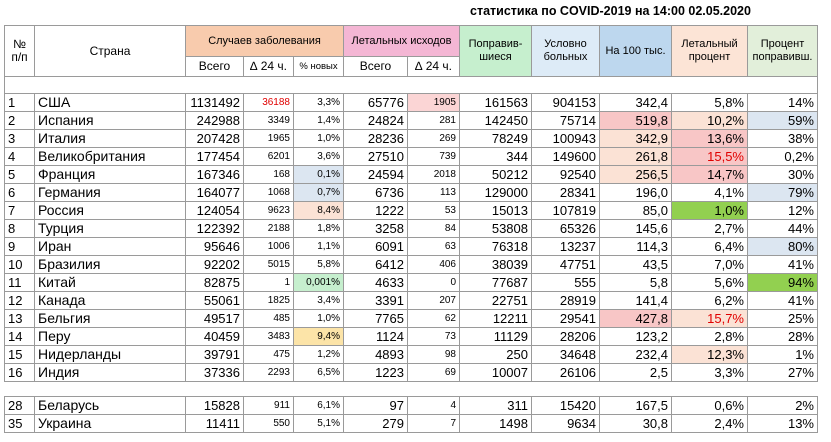 The height and width of the screenshot is (442, 831). Describe the element at coordinates (565, 300) in the screenshot. I see `cell-act: 28919` at that location.